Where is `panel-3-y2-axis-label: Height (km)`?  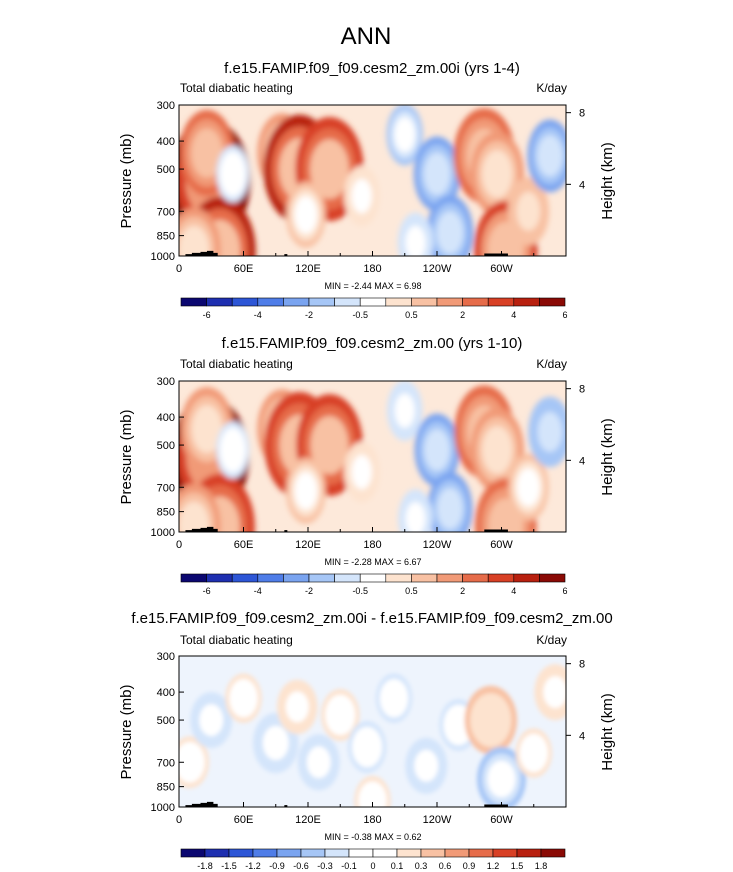 panel-3-y2-axis-label: Height (km) is located at coordinates (607, 732).